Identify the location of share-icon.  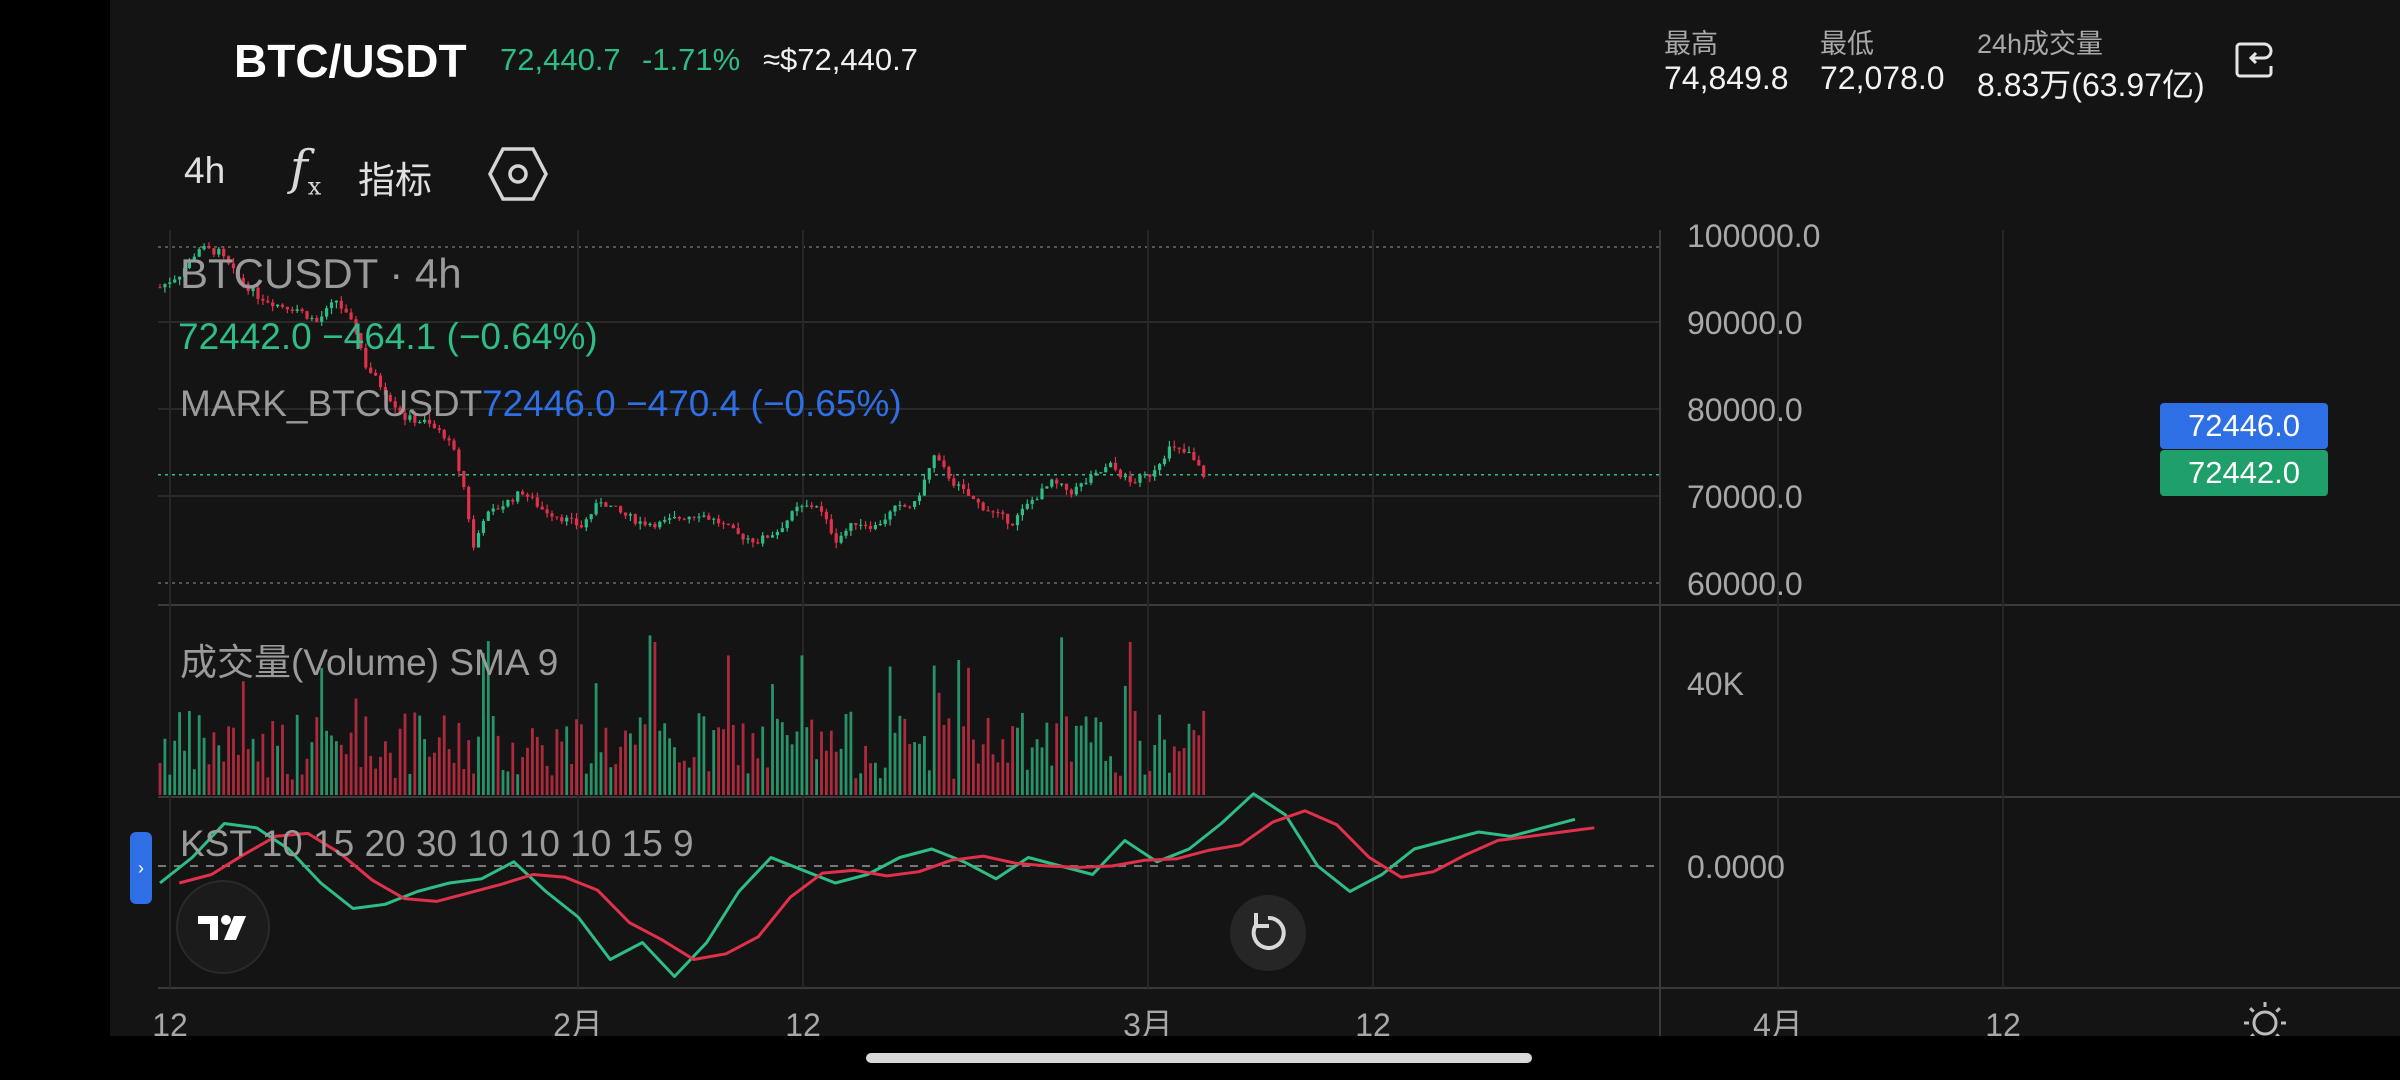
(2254, 60).